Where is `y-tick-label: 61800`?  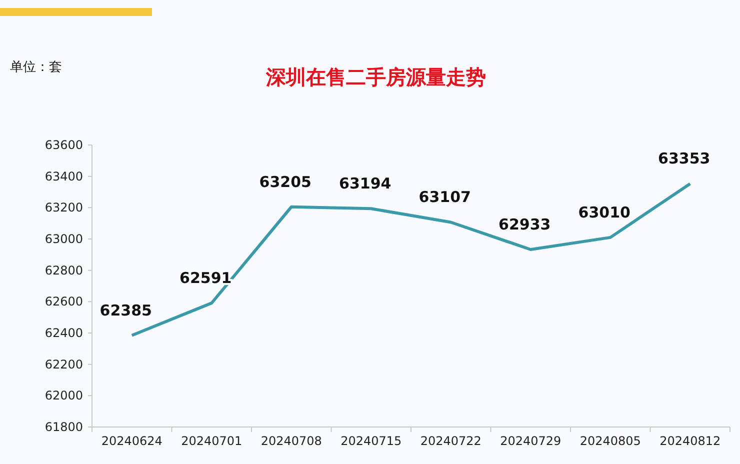 y-tick-label: 61800 is located at coordinates (63, 427).